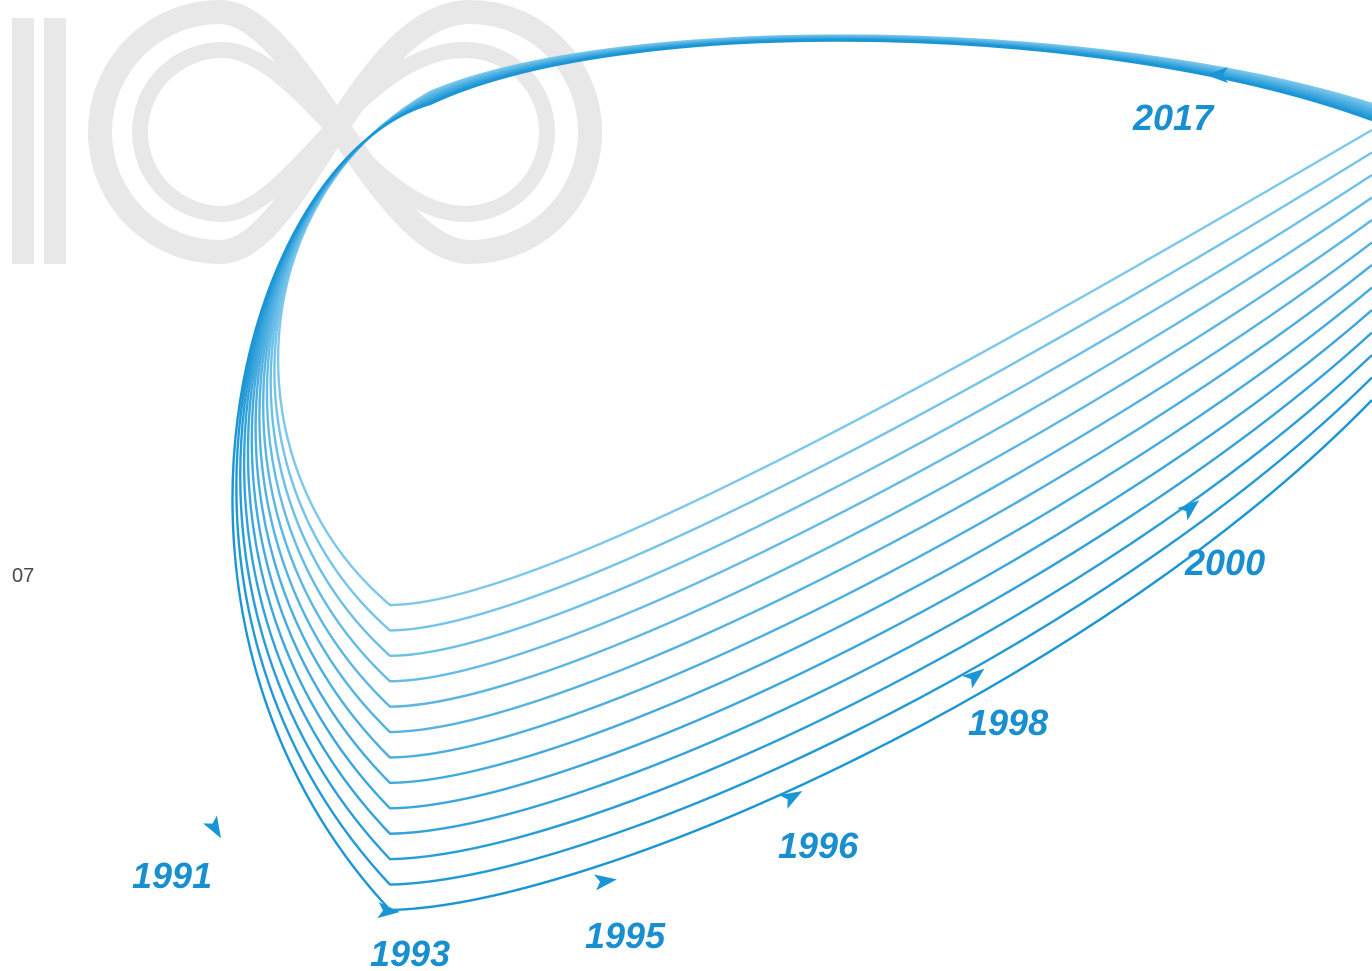  What do you see at coordinates (23, 576) in the screenshot?
I see `page-number: 07` at bounding box center [23, 576].